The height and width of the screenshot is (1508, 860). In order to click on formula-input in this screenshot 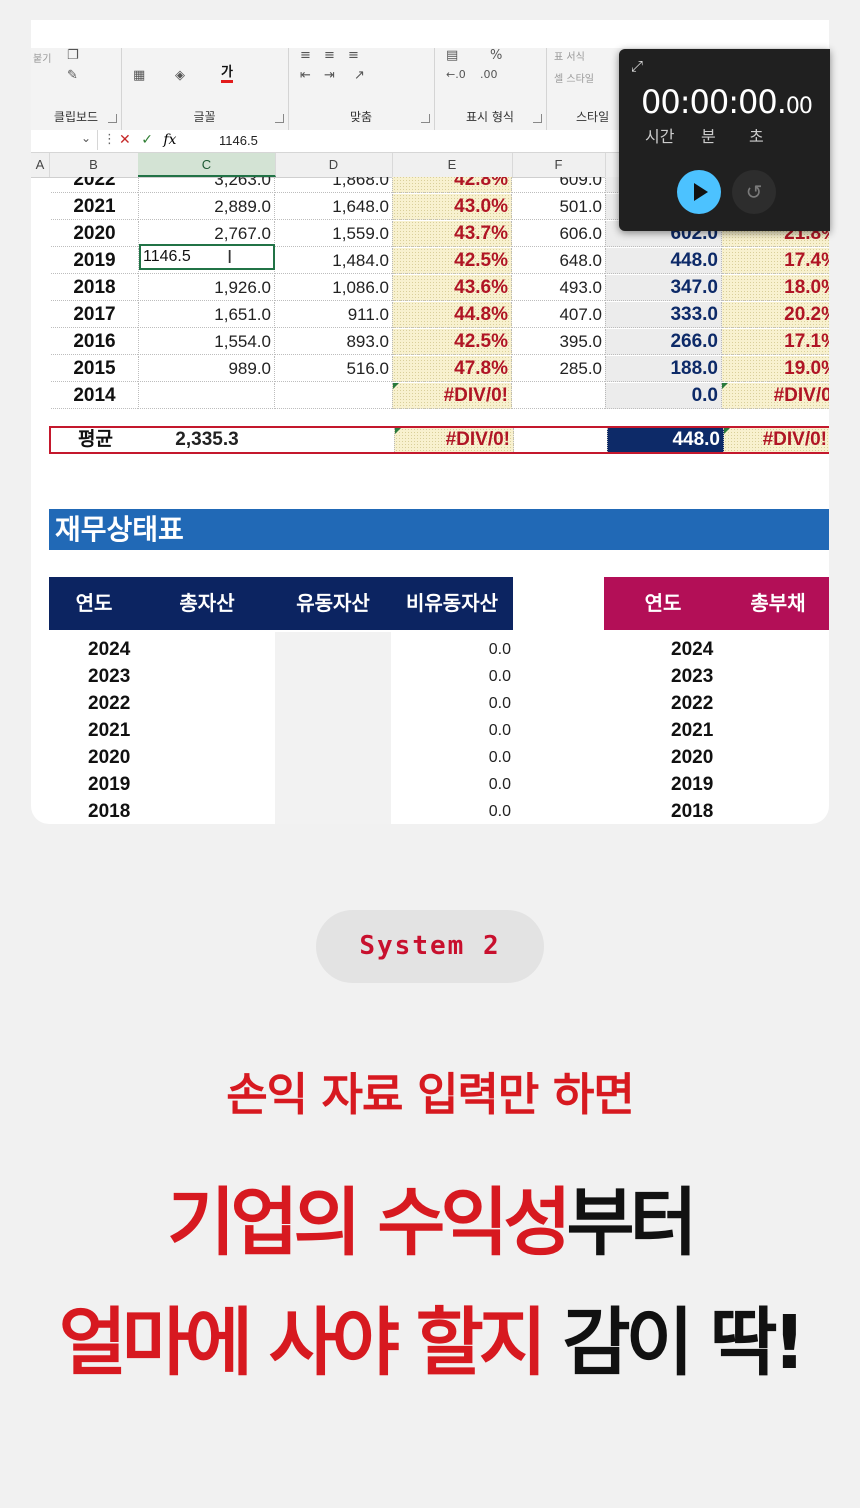, I will do `click(415, 140)`.